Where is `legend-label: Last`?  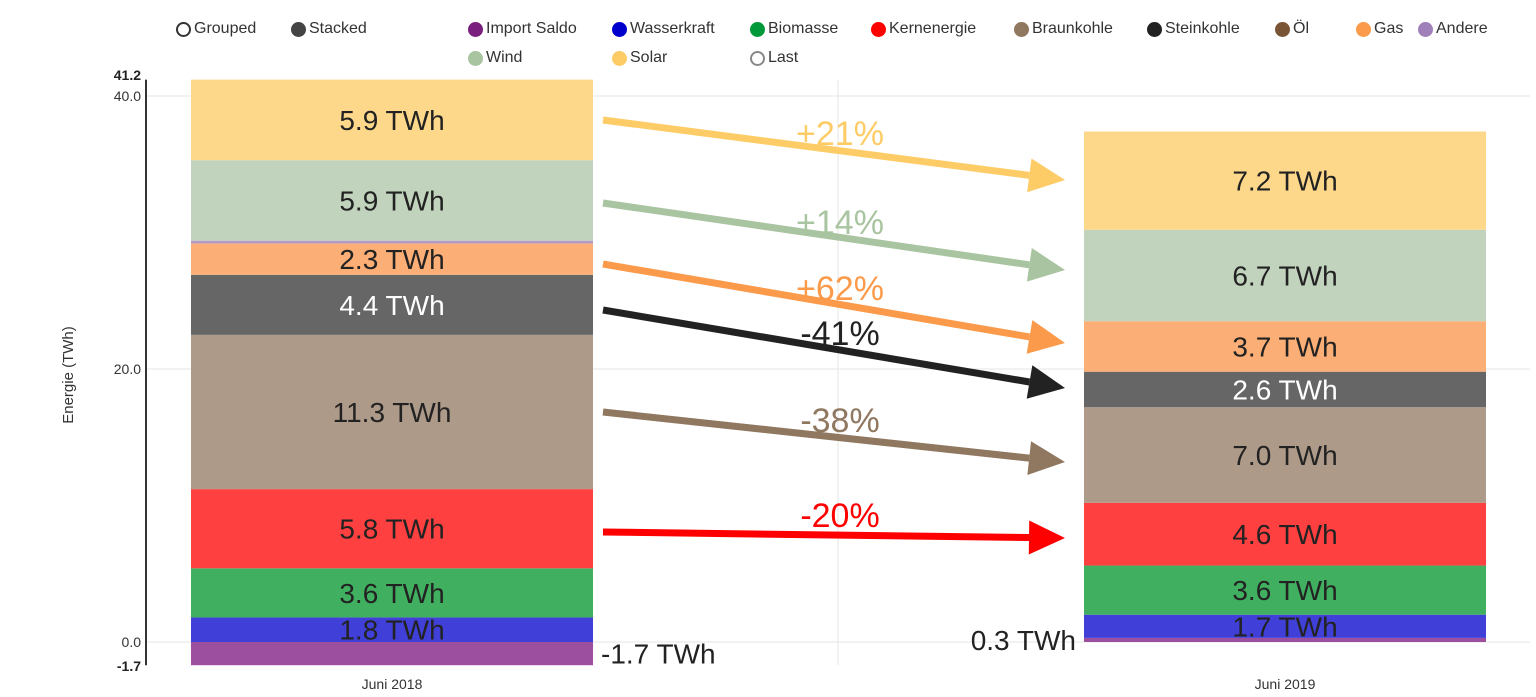 legend-label: Last is located at coordinates (783, 57).